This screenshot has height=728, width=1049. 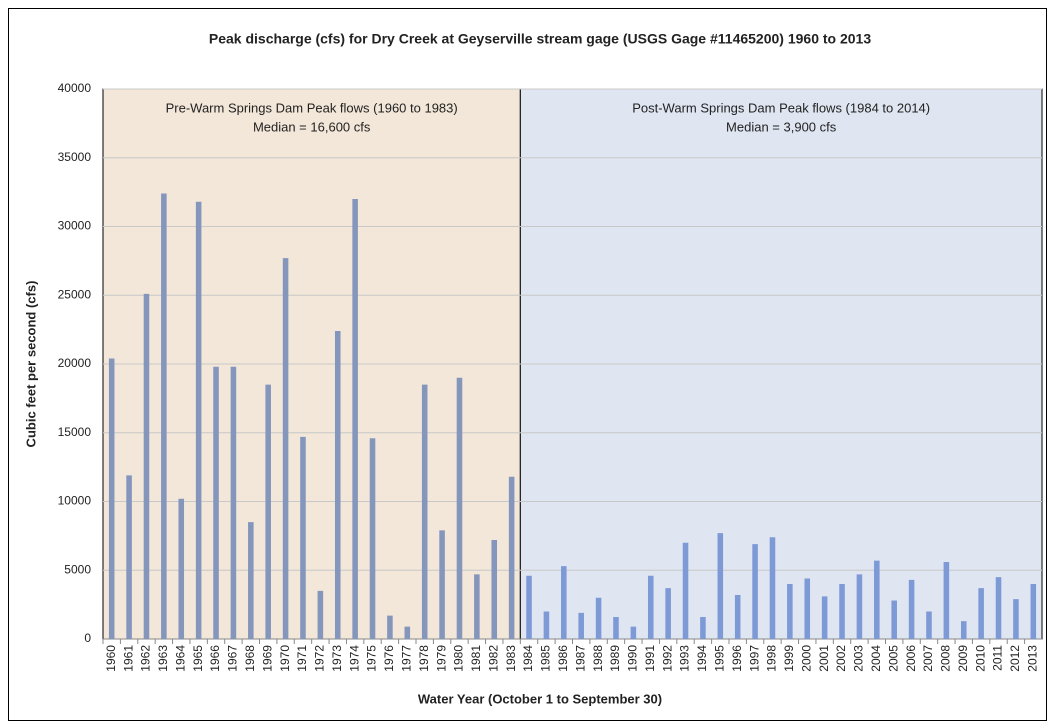 I want to click on y-tick-label: 5000, so click(x=77, y=569).